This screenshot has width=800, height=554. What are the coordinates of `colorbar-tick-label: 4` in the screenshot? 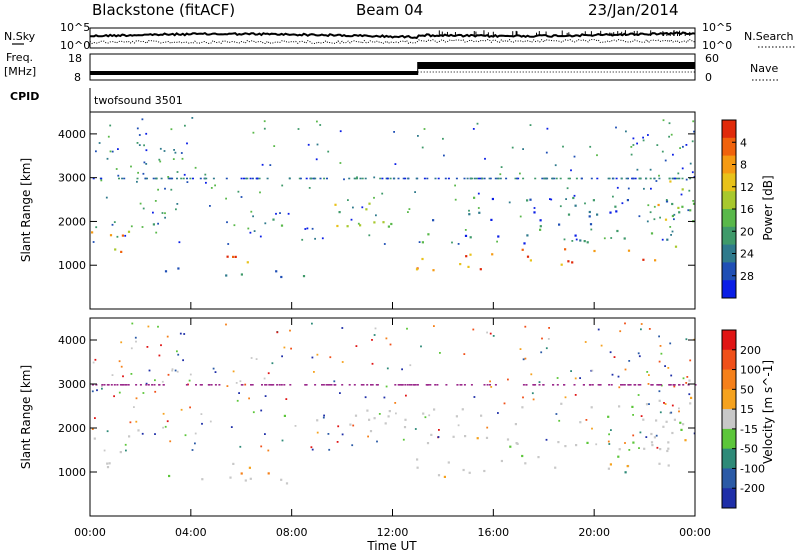 It's located at (743, 142).